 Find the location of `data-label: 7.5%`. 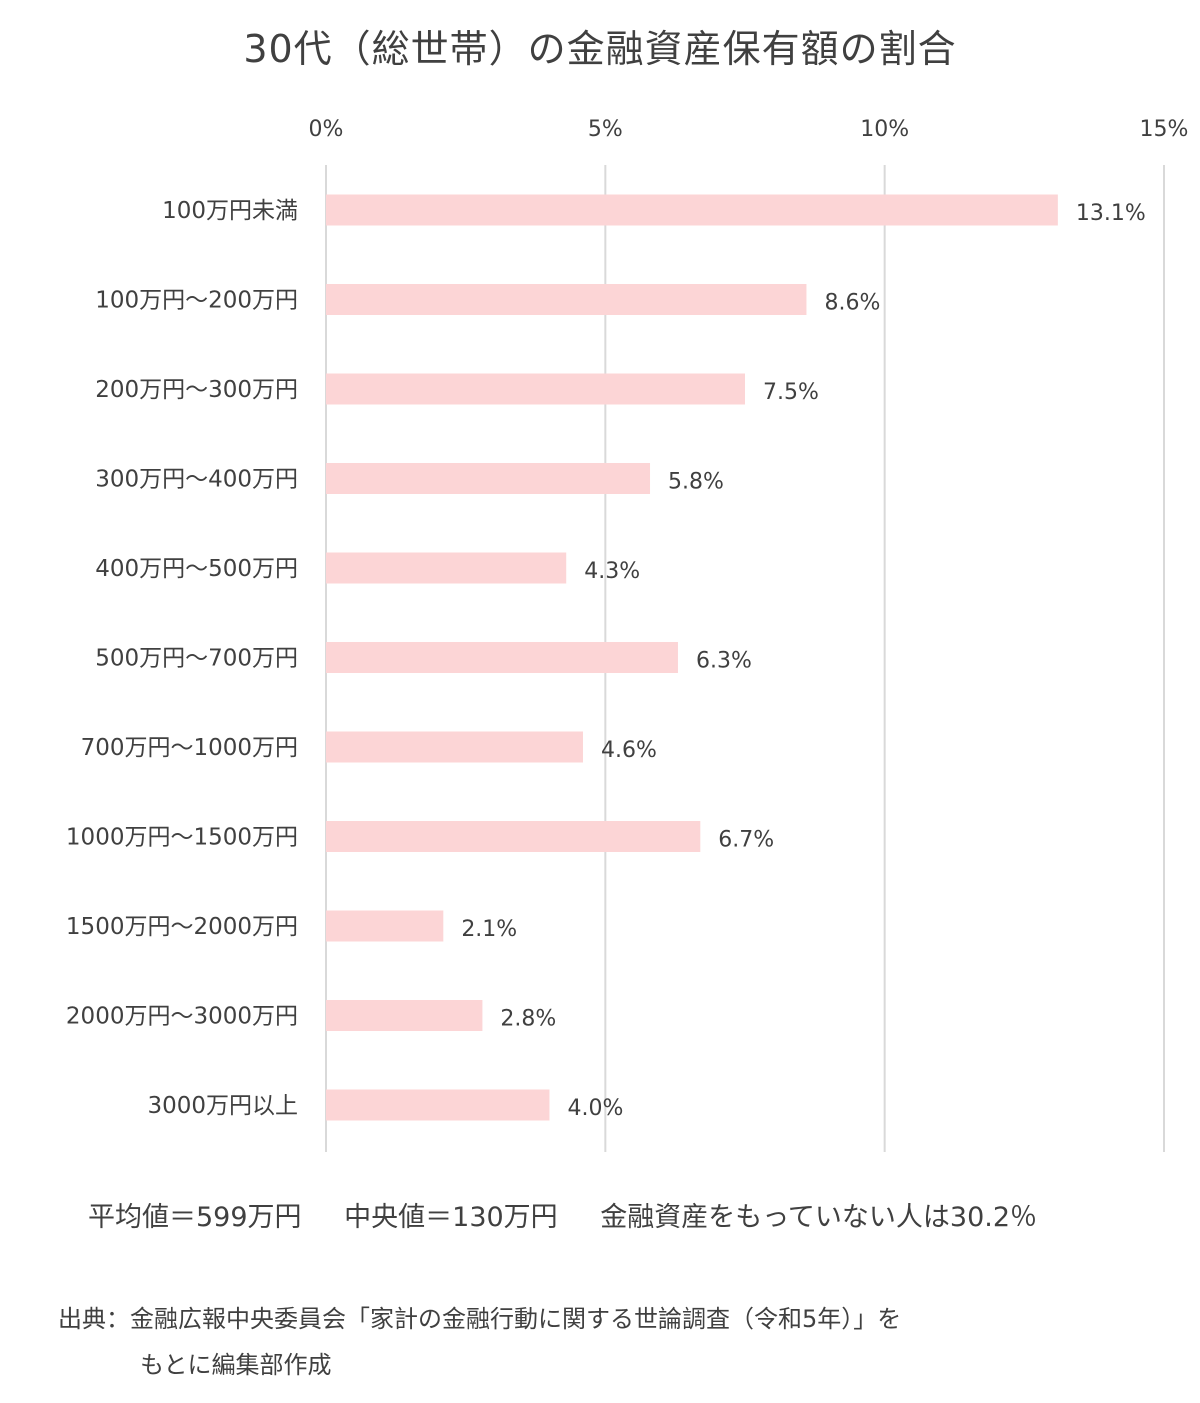

data-label: 7.5% is located at coordinates (791, 392).